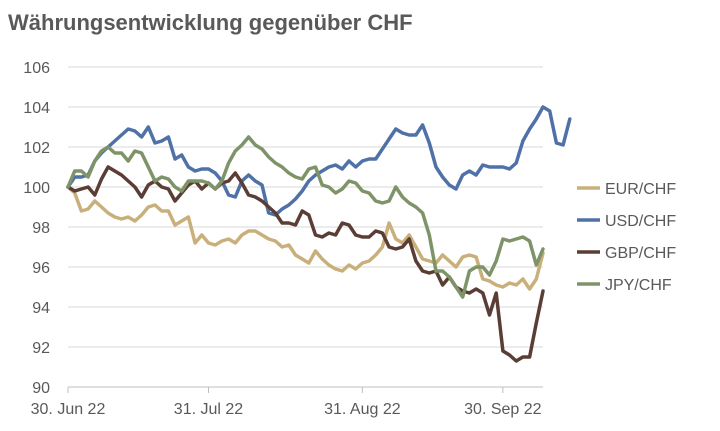 Image resolution: width=720 pixels, height=431 pixels. I want to click on y-axis-ticks: 90 92 94 96 98 100 102 104 106, so click(36, 228).